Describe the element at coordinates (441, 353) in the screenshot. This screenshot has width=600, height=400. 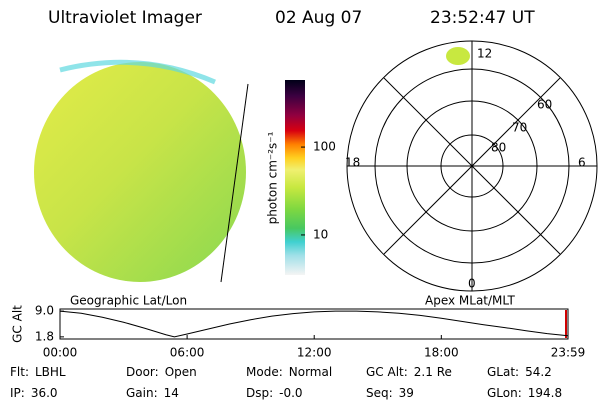
I see `x-tick-label: 18:00` at that location.